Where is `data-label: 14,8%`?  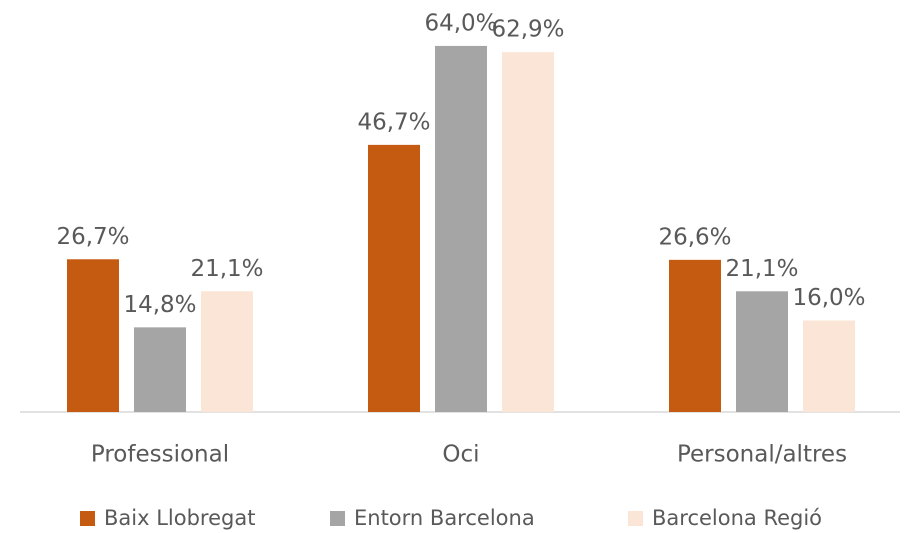 data-label: 14,8% is located at coordinates (159, 305).